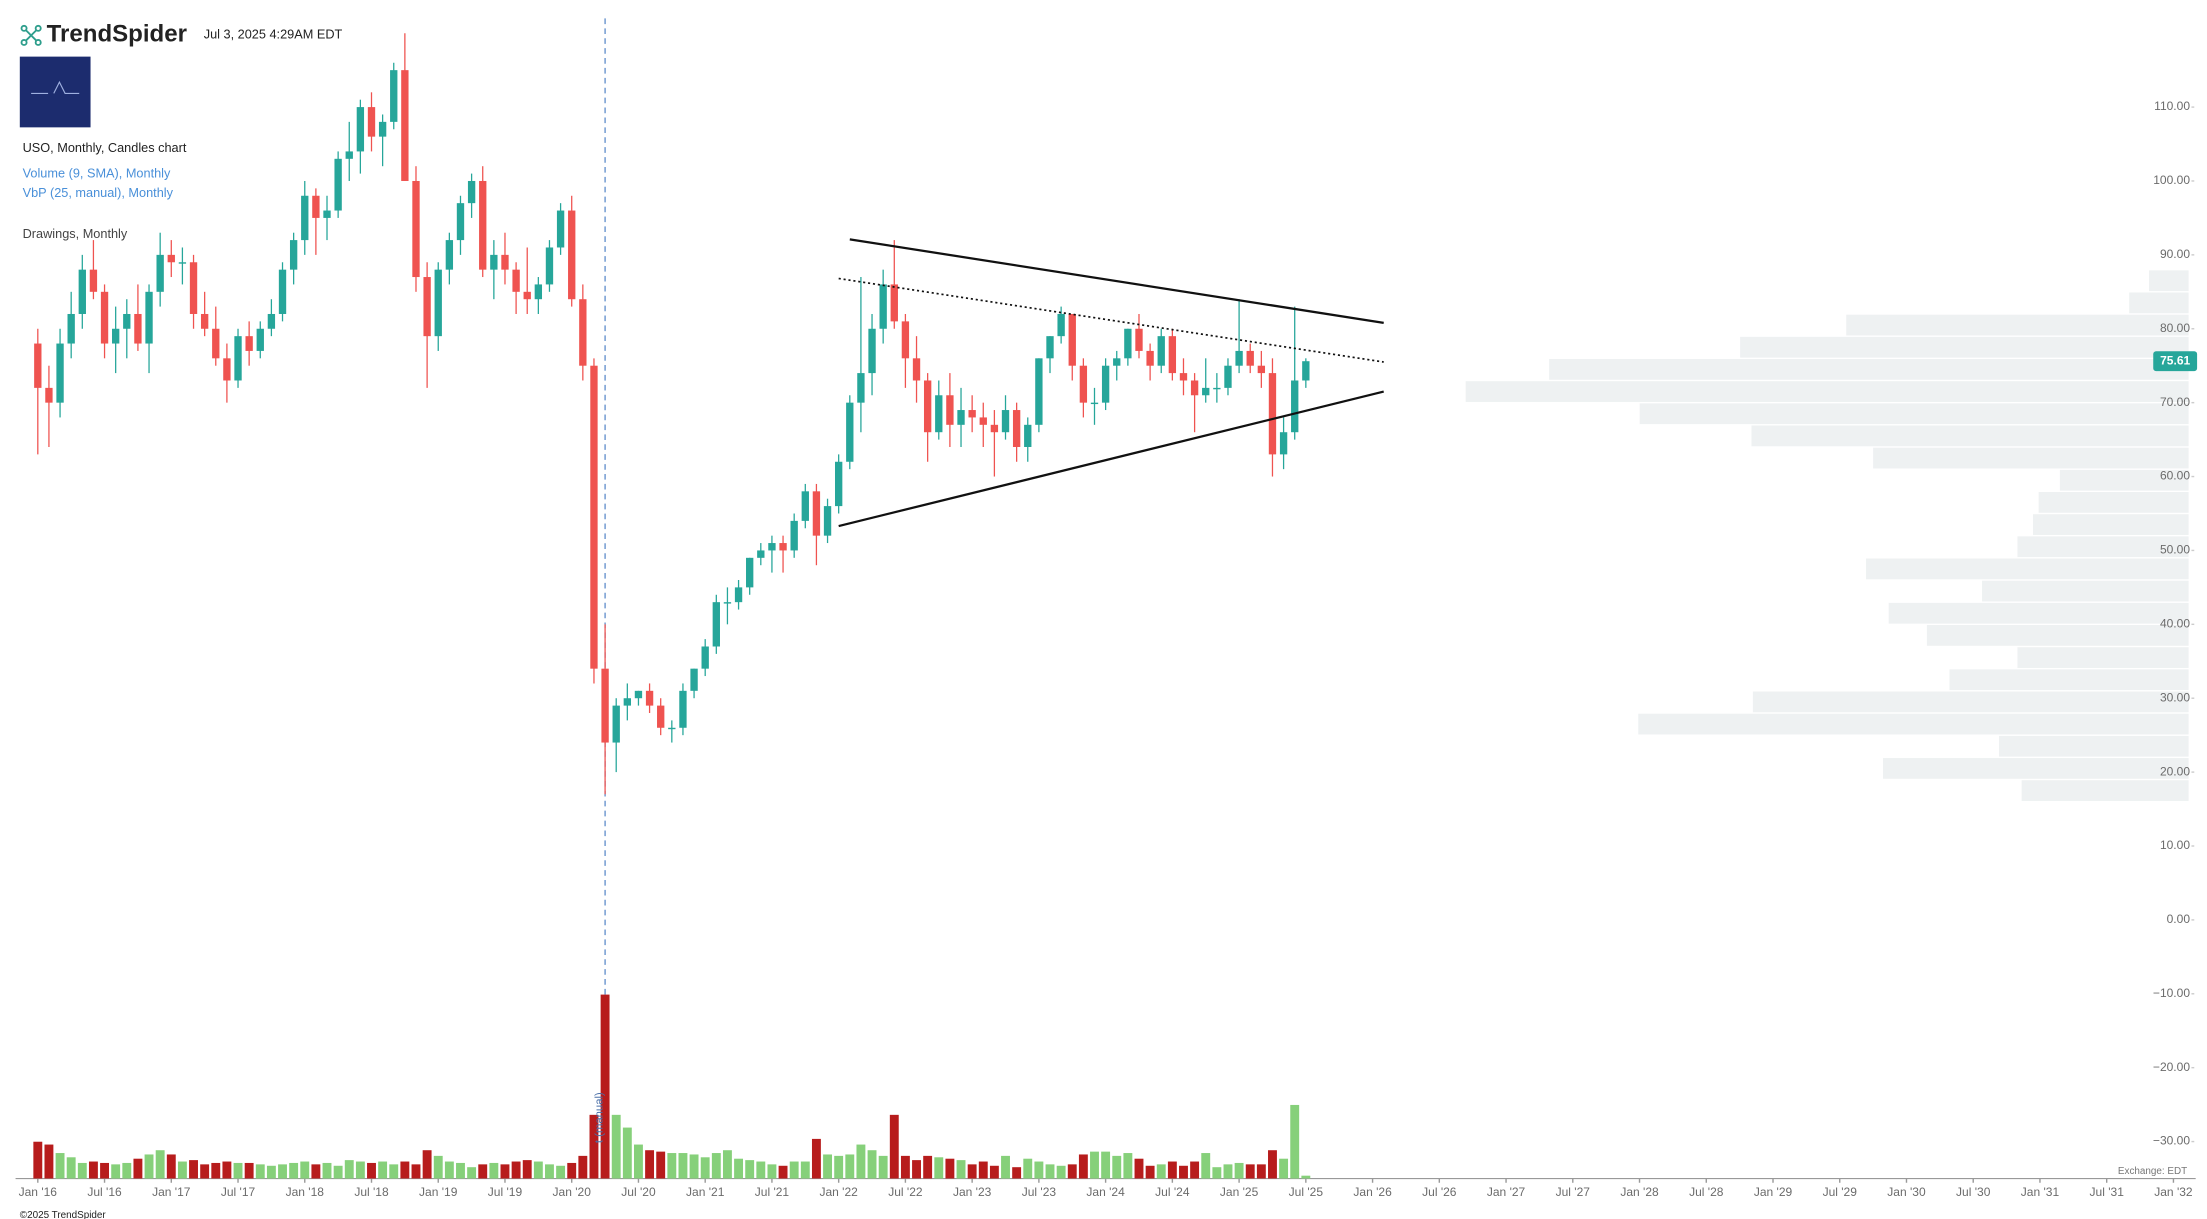 The width and height of the screenshot is (2207, 1219). What do you see at coordinates (38, 1192) in the screenshot?
I see `x-tick-label: Jan '16` at bounding box center [38, 1192].